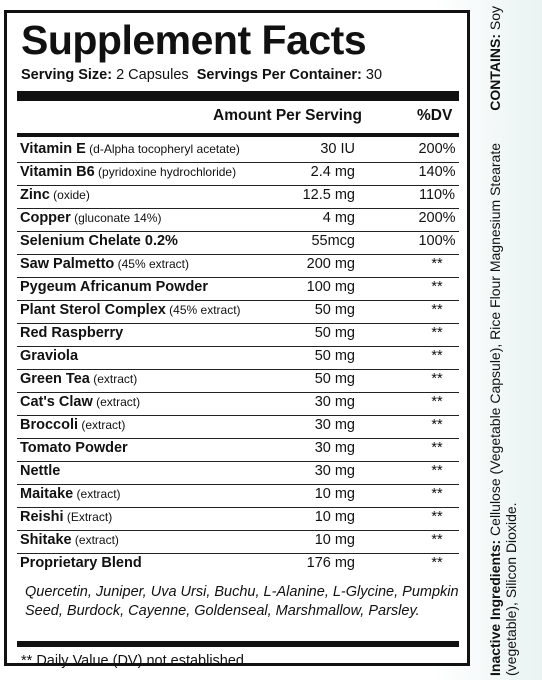 This screenshot has width=542, height=680. Describe the element at coordinates (72, 333) in the screenshot. I see `nutrient-name-main: Red Raspberry` at that location.